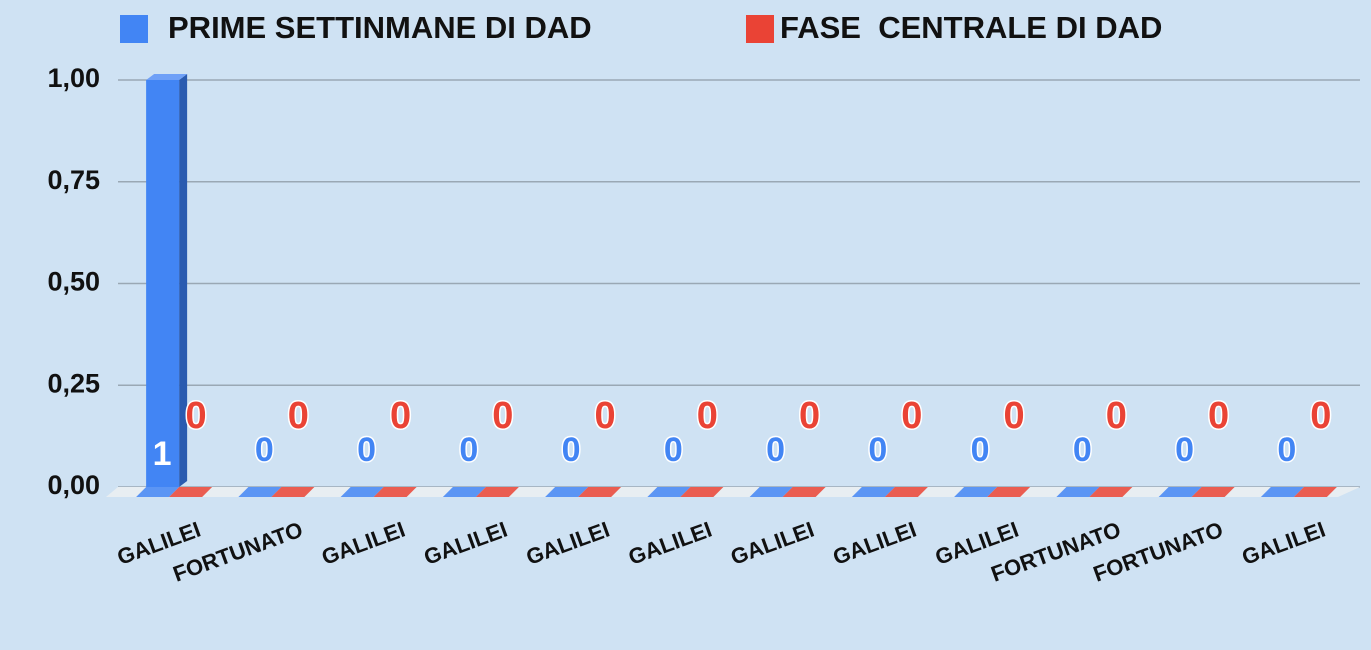  What do you see at coordinates (73, 180) in the screenshot?
I see `y-tick-label: 0,75` at bounding box center [73, 180].